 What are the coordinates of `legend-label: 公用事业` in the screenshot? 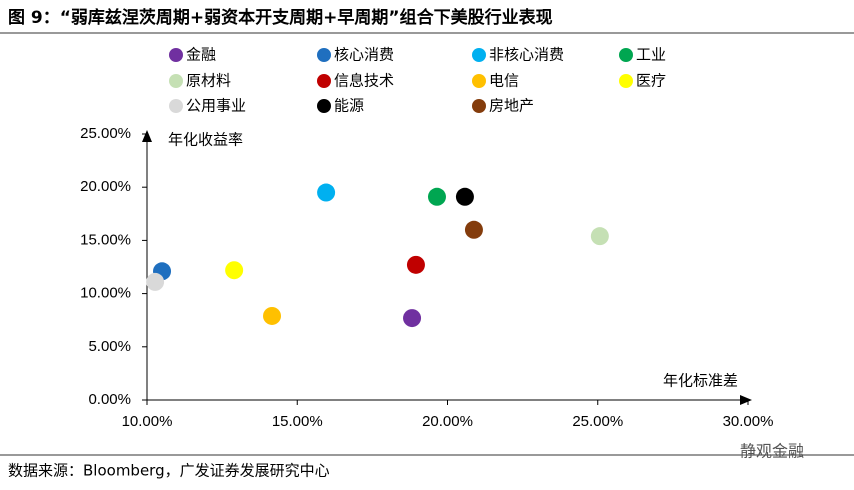 It's located at (216, 106).